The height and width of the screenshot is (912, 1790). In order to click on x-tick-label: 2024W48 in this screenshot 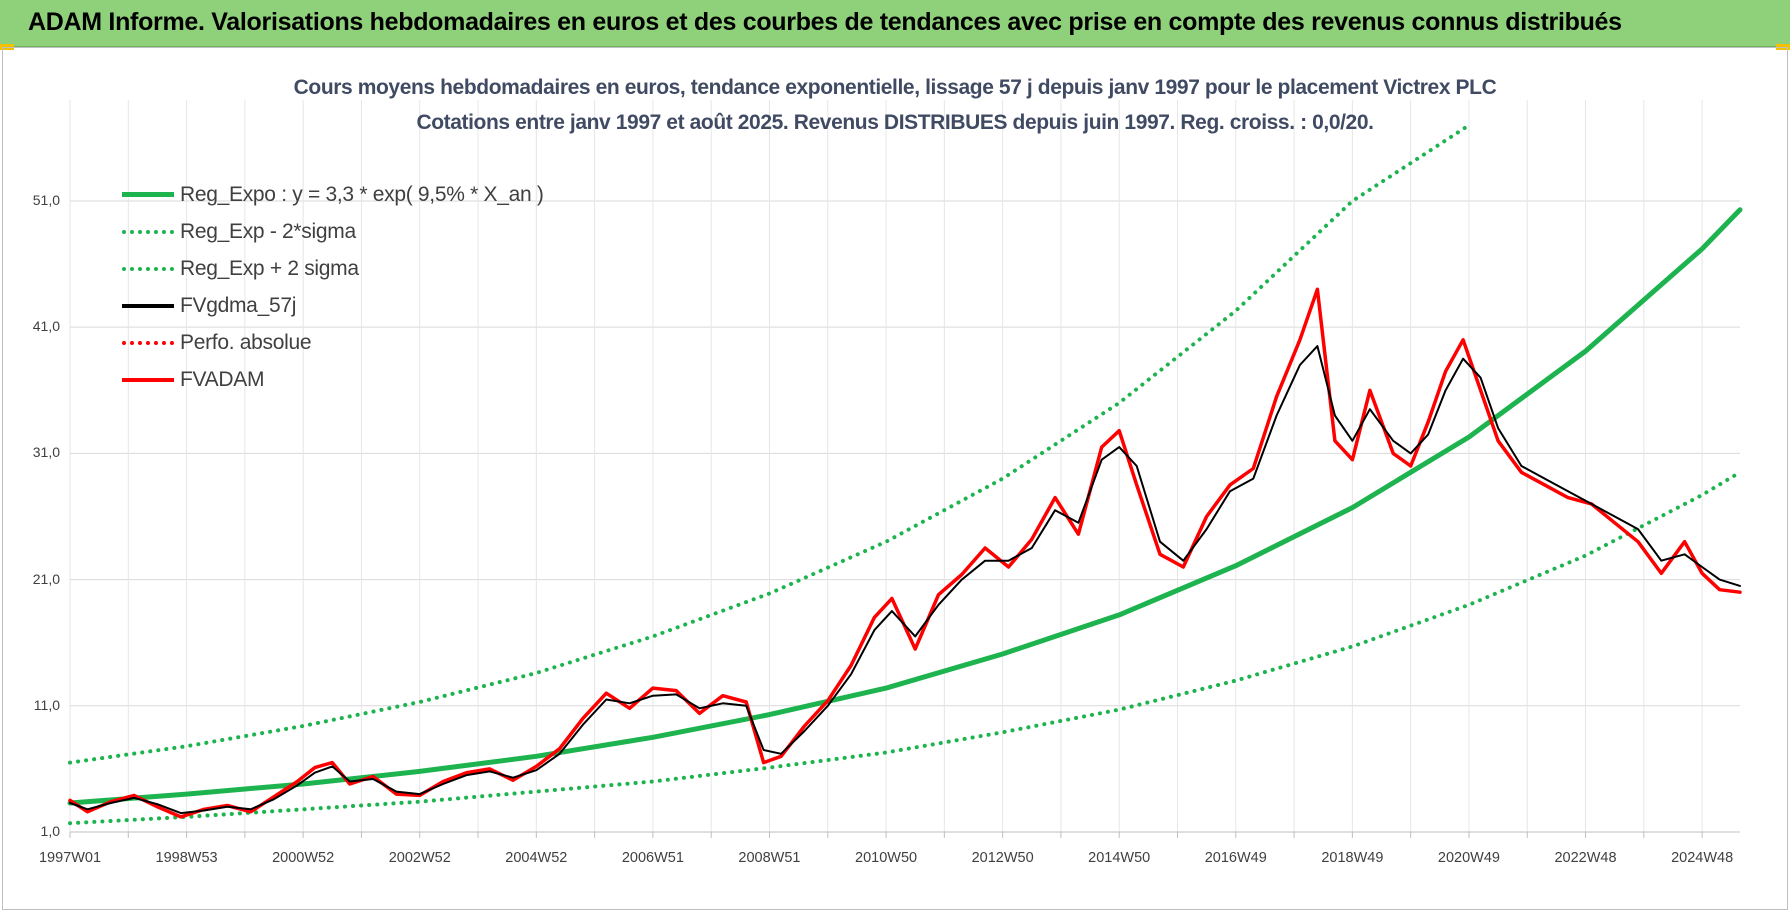, I will do `click(1702, 858)`.